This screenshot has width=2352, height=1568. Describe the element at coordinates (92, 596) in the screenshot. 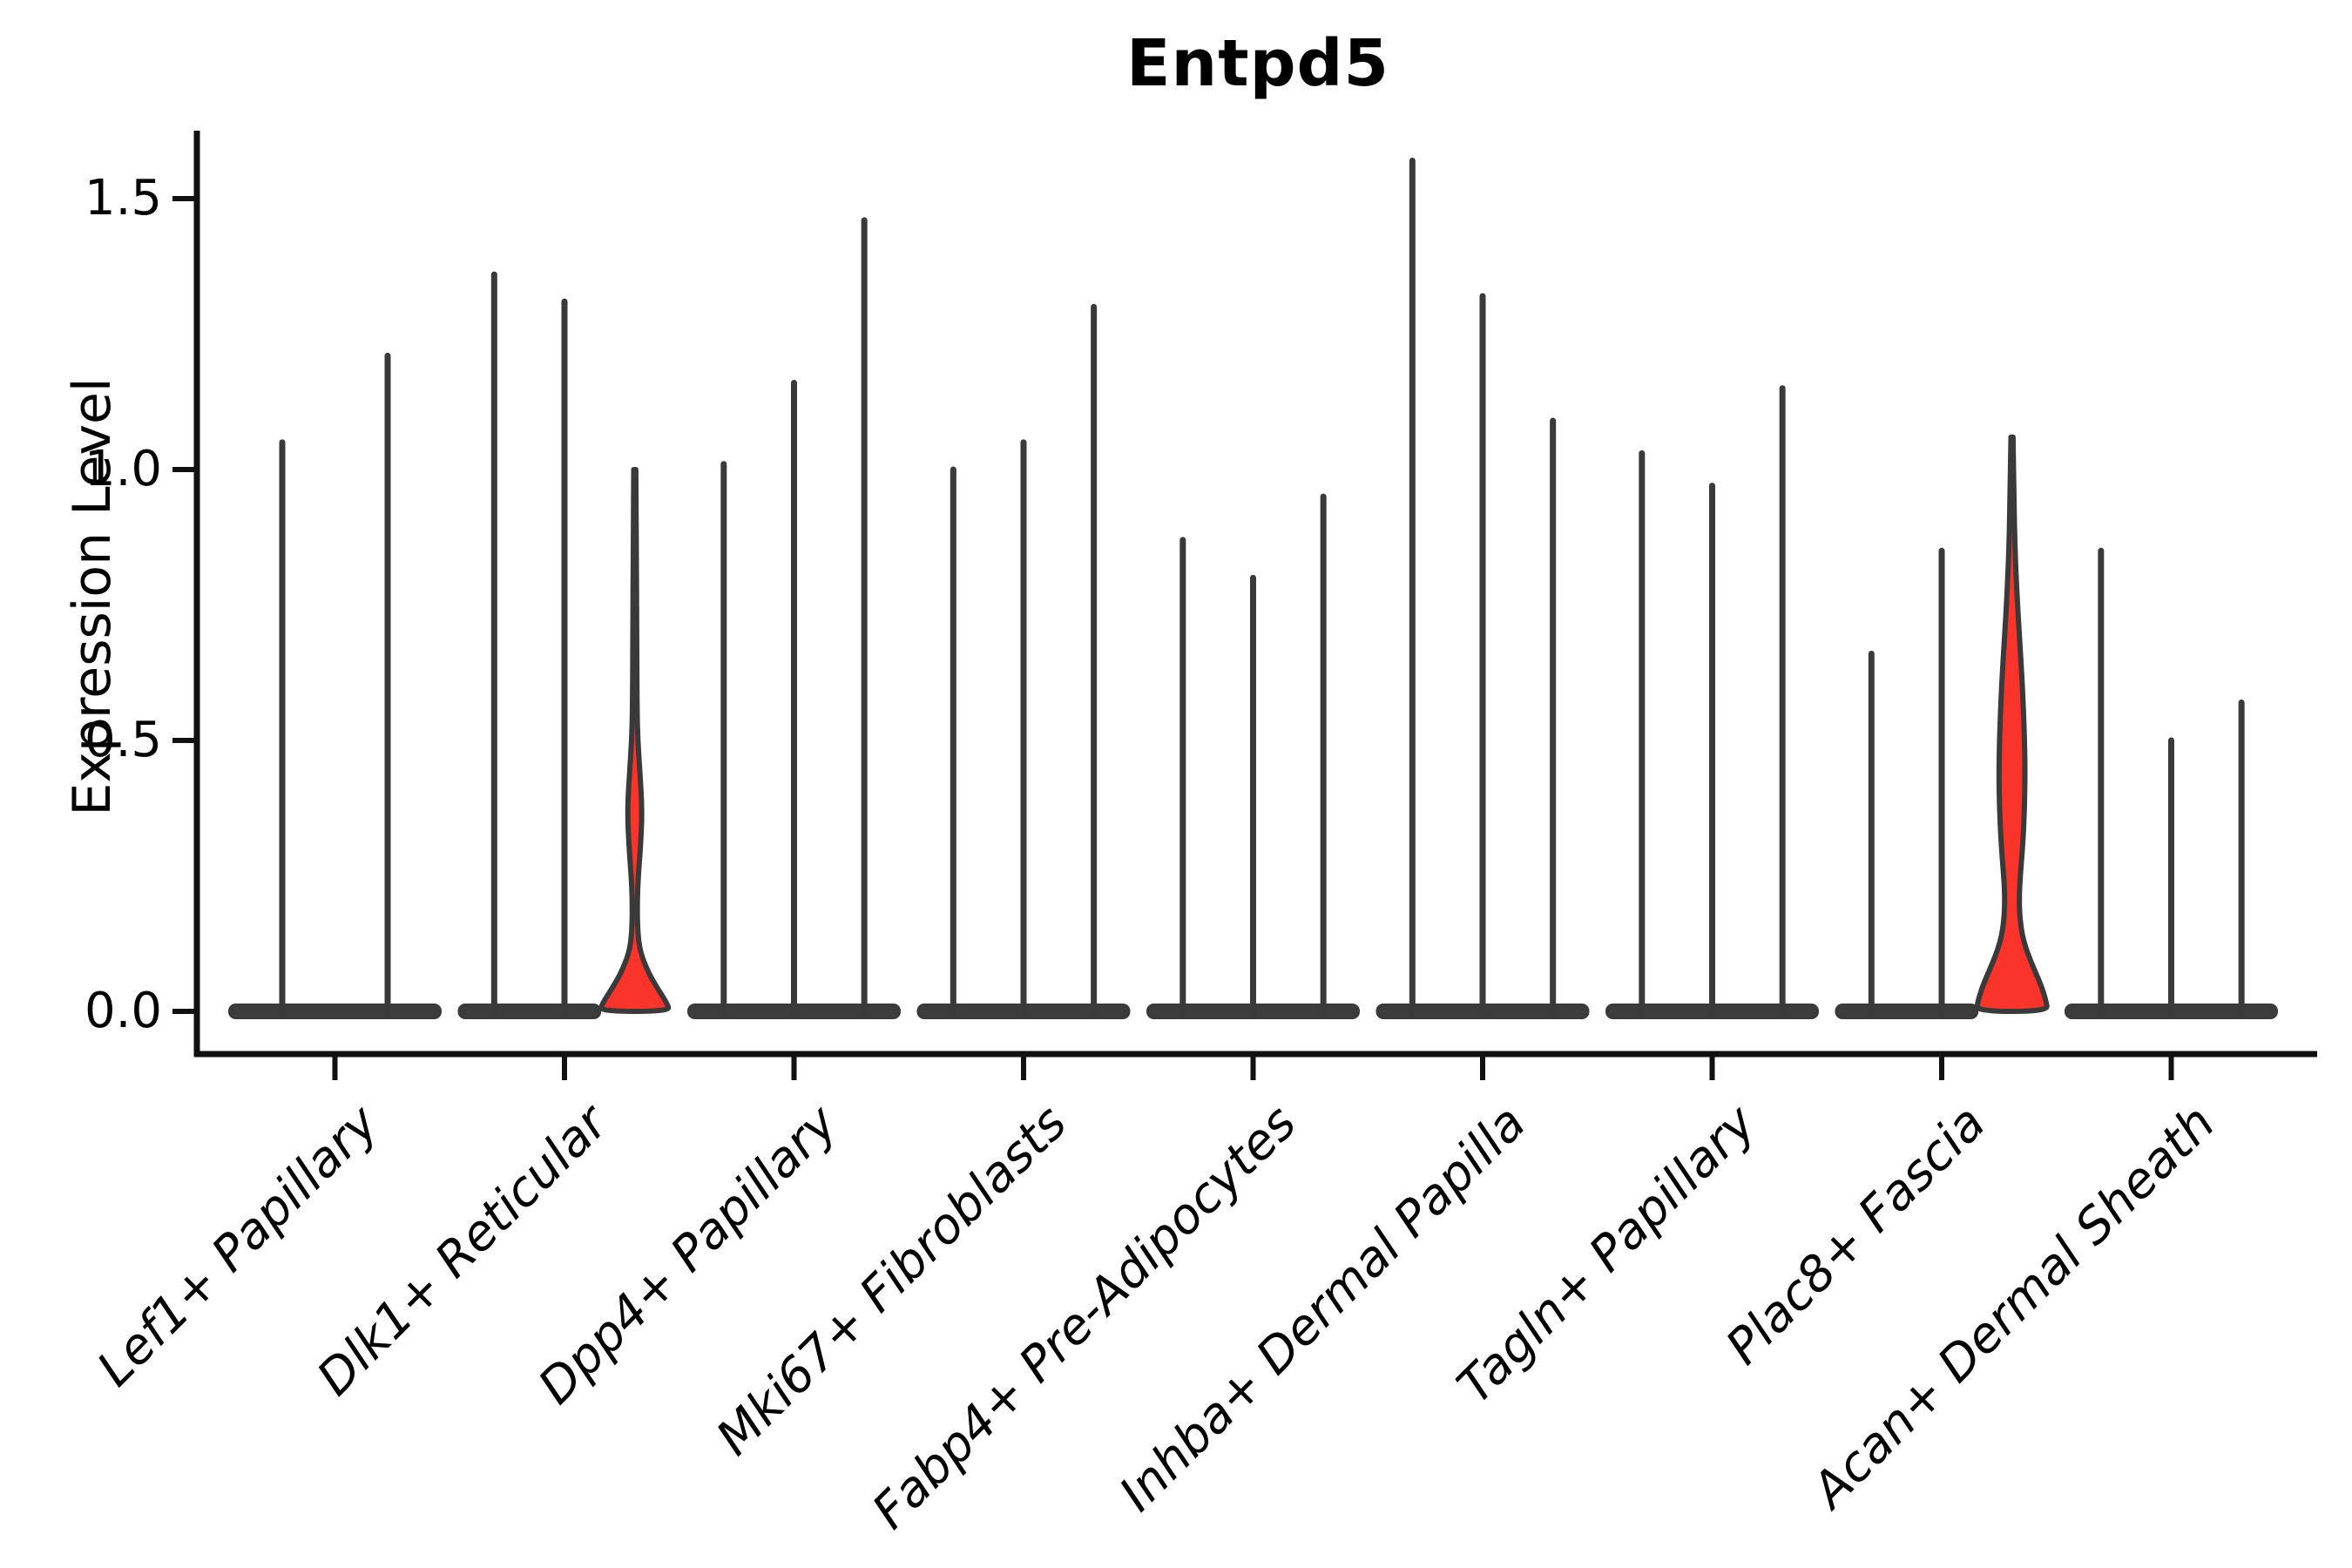

I see `y-axis-label: Expression Level` at that location.